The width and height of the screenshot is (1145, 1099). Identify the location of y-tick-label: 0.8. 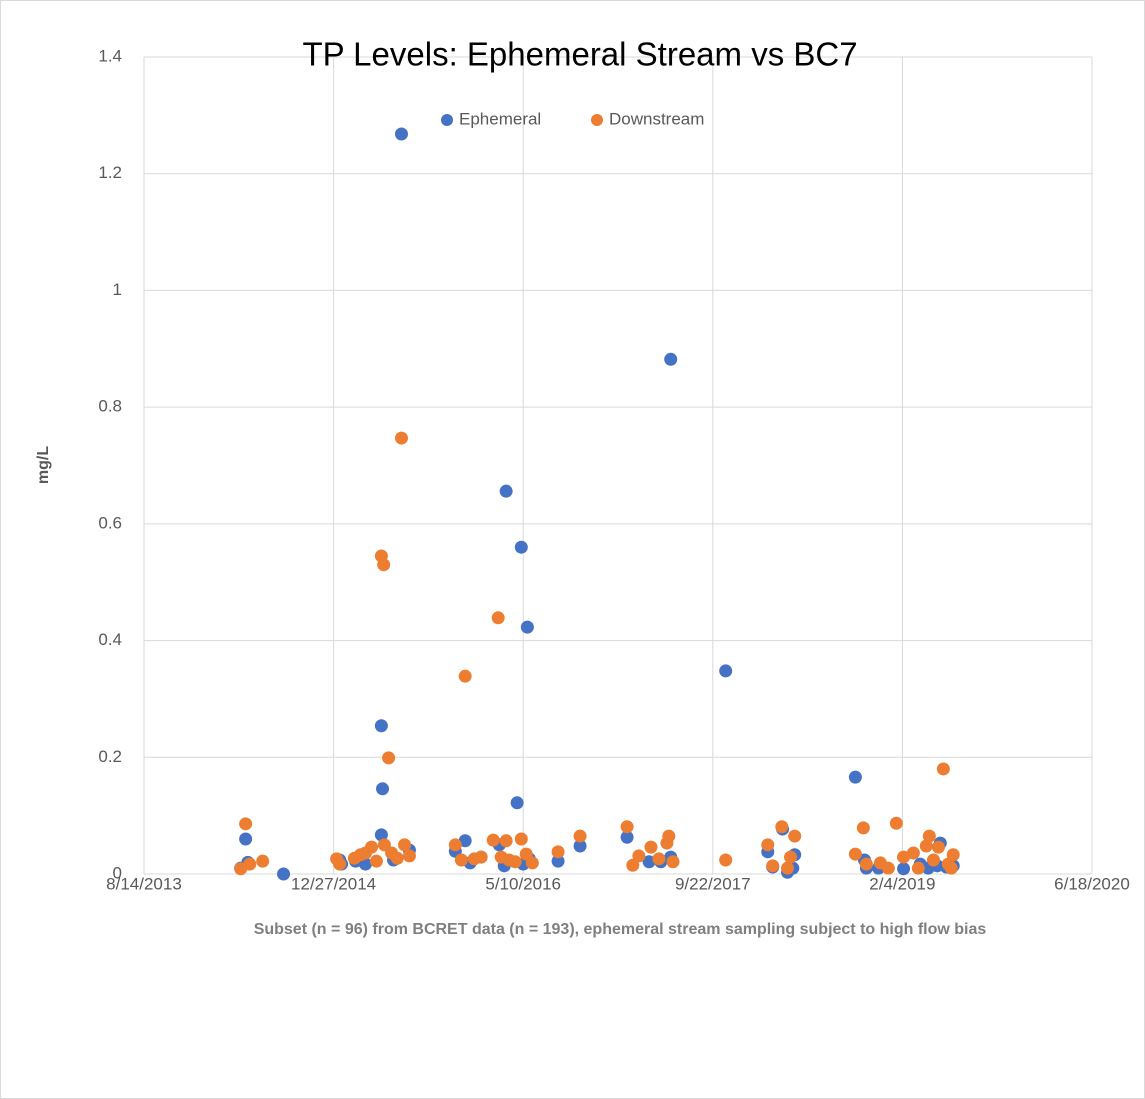
(110, 406).